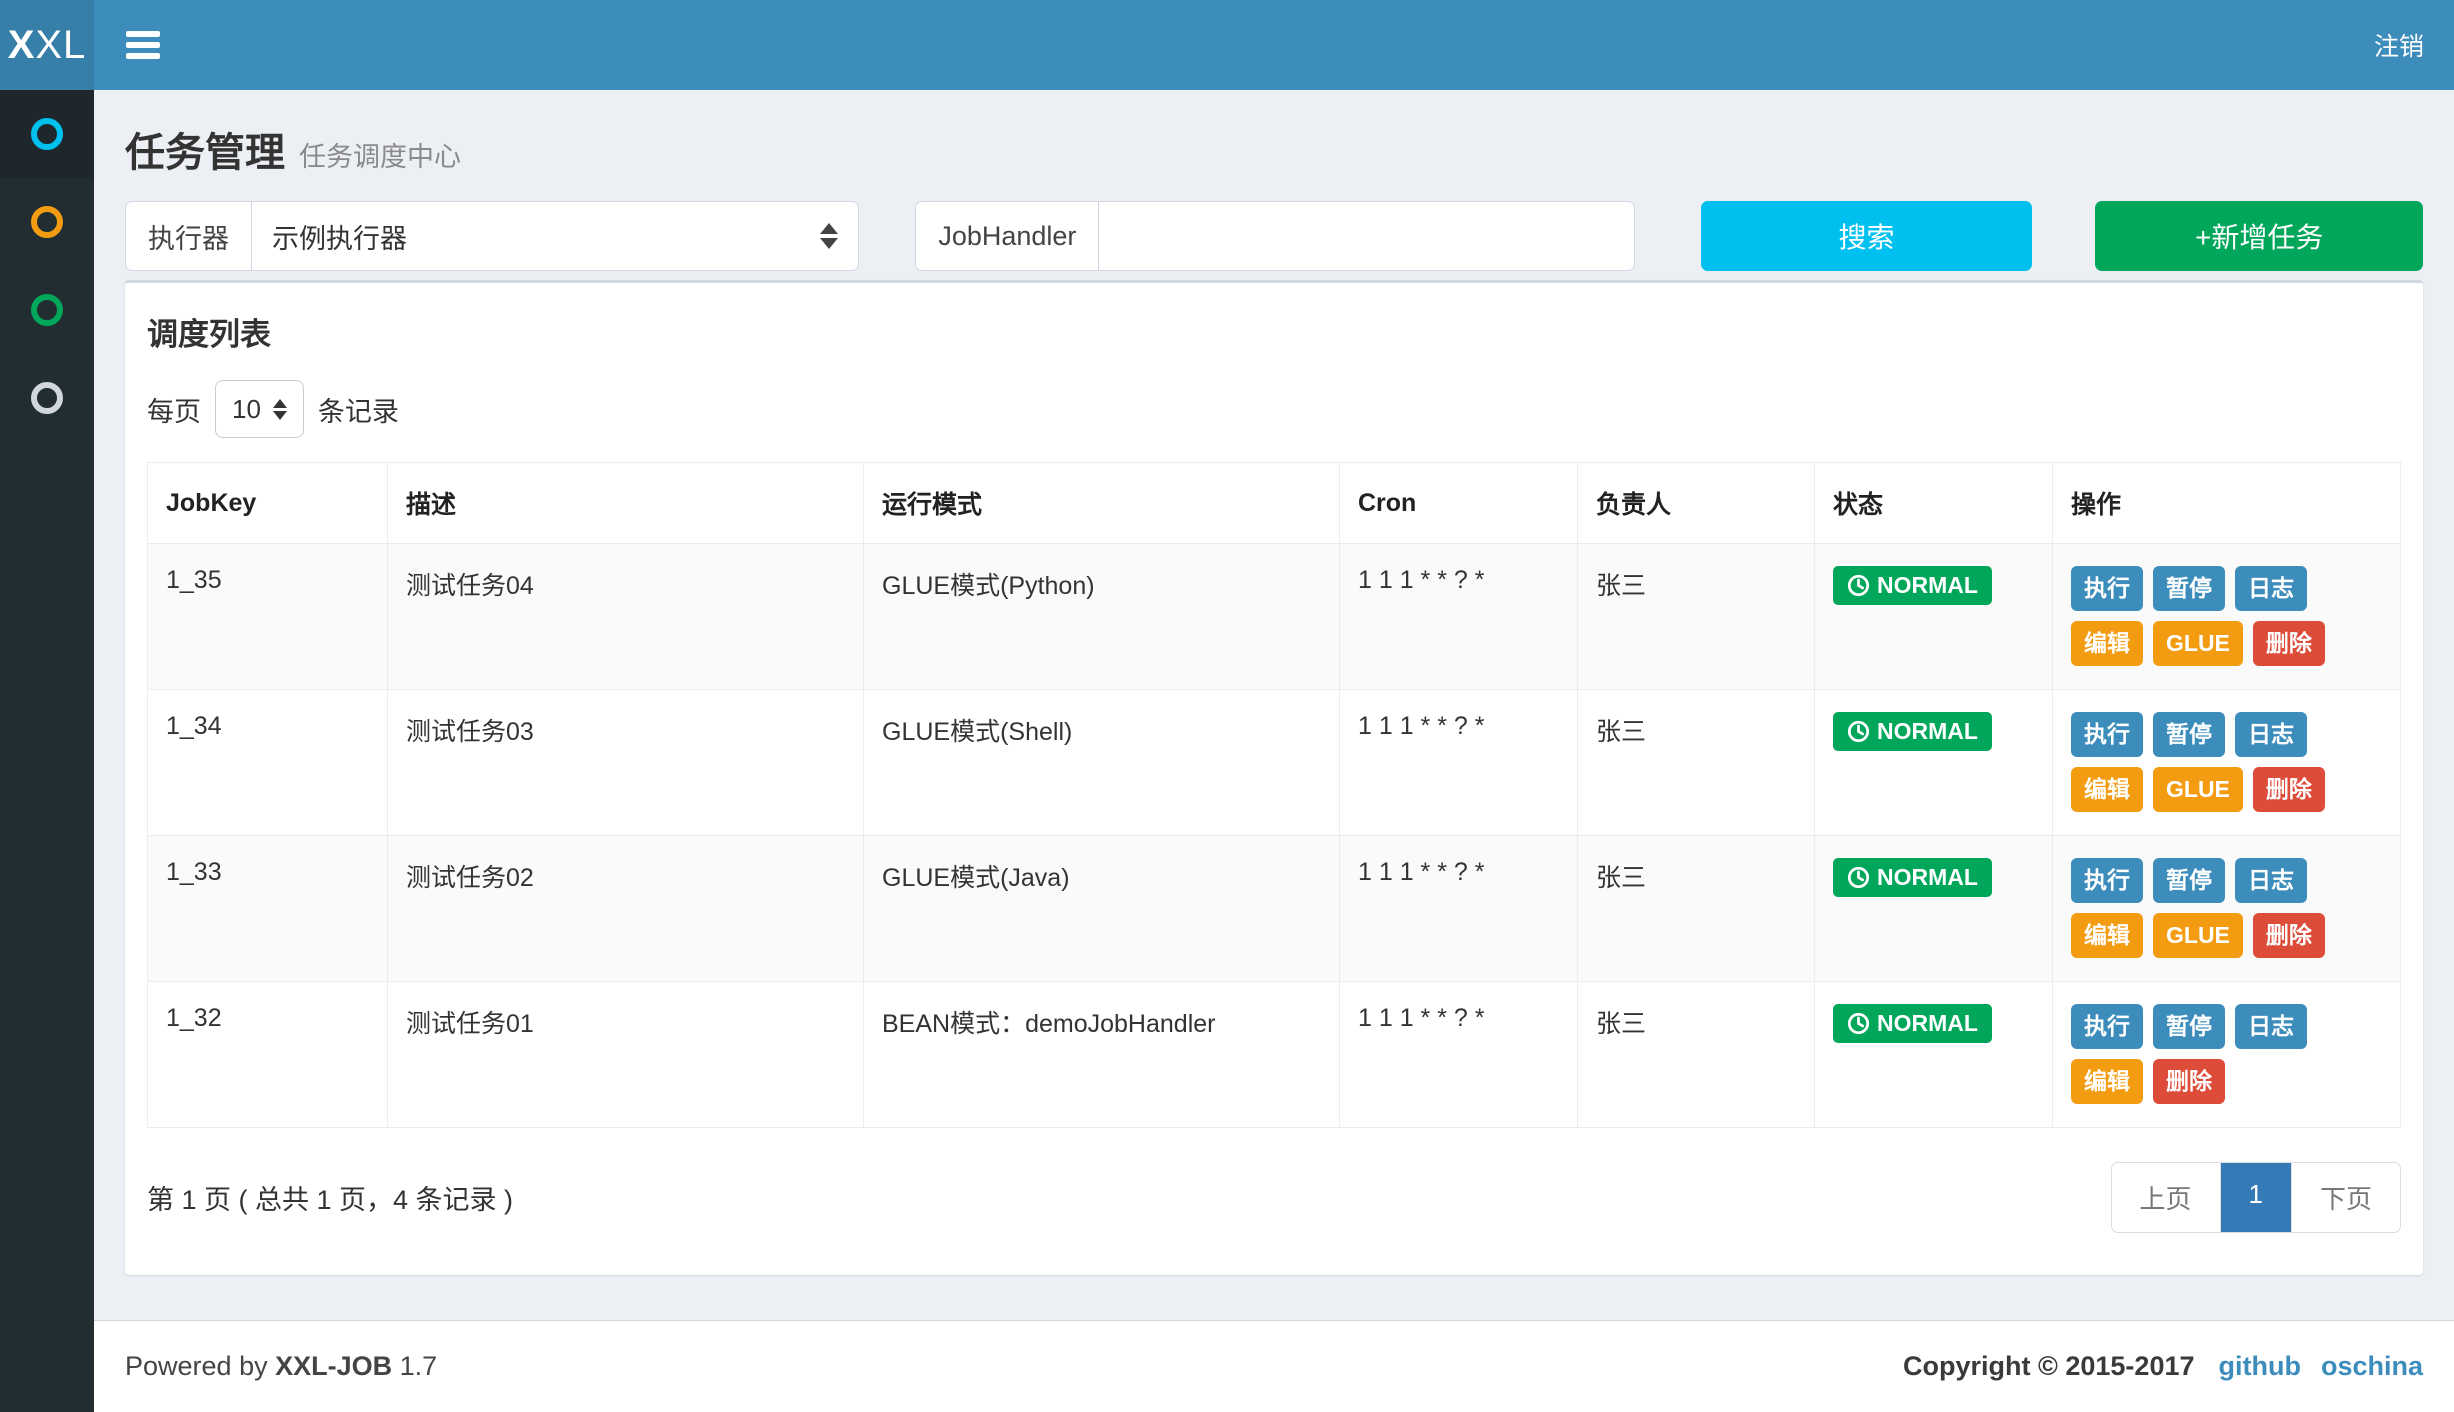  Describe the element at coordinates (380, 157) in the screenshot. I see `page-subtitle: 任务调度中心` at that location.